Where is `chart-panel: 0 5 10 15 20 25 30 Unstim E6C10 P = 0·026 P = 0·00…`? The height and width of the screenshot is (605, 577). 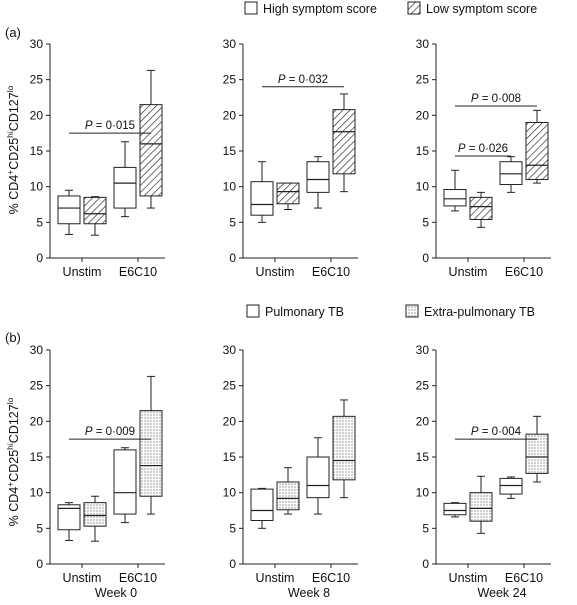 chart-panel: 0 5 10 15 20 25 30 Unstim E6C10 P = 0·026 P = 0·00… is located at coordinates (483, 158).